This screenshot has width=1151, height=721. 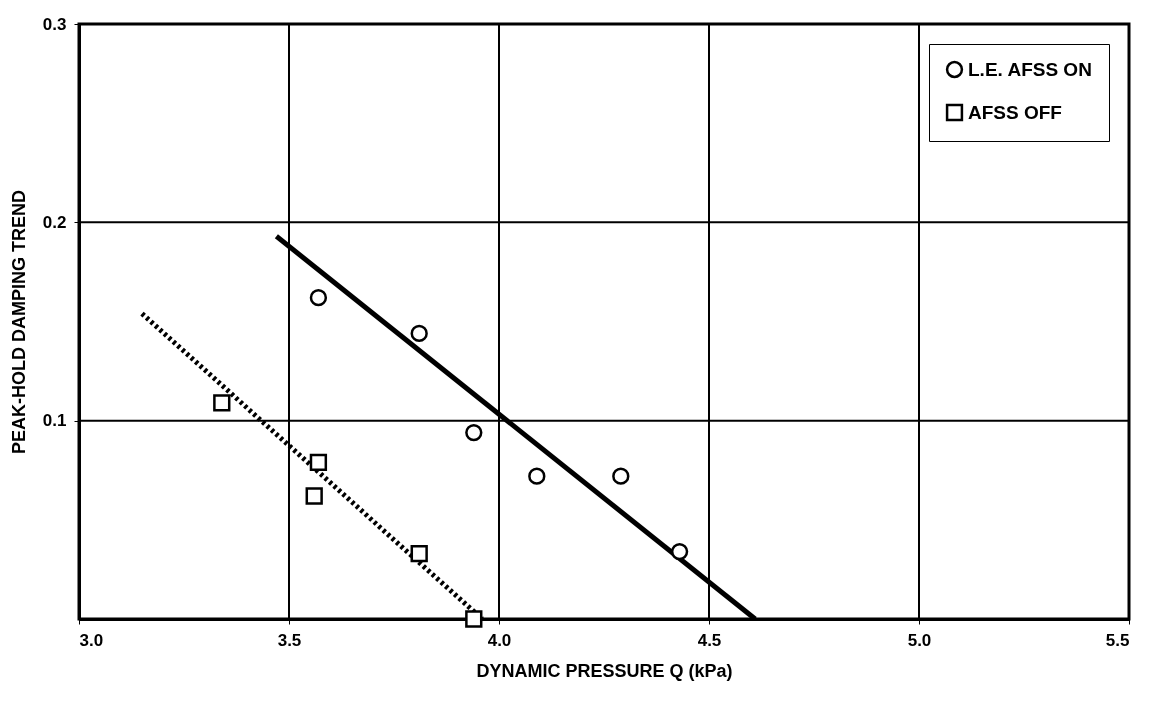 What do you see at coordinates (709, 640) in the screenshot?
I see `x-tick-label: 4.5` at bounding box center [709, 640].